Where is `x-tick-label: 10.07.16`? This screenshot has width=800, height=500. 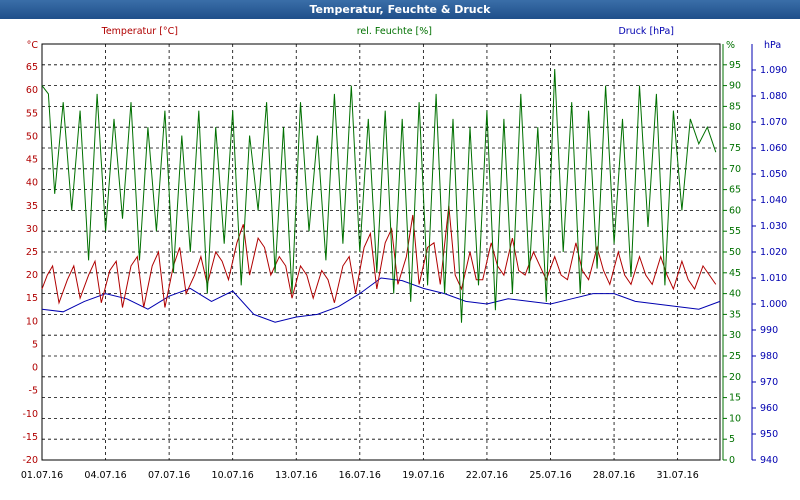
x-tick-label: 10.07.16 is located at coordinates (233, 475).